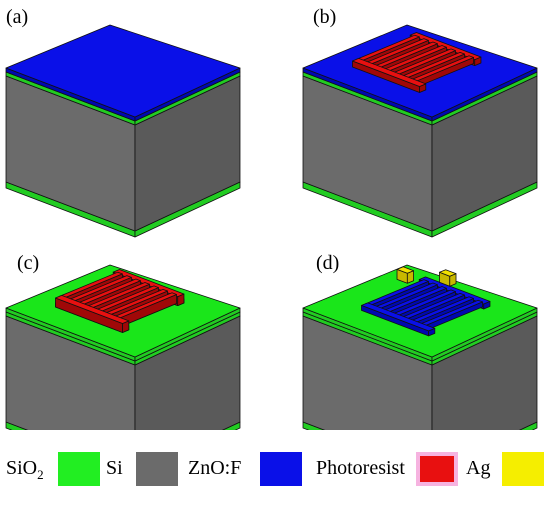 This screenshot has width=550, height=505. I want to click on legend-swatch-sio2, so click(79, 469).